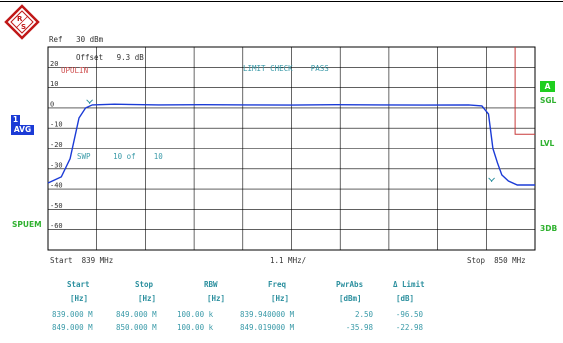 This screenshot has width=563, height=343. Describe the element at coordinates (405, 298) in the screenshot. I see `table-unit-5: [dB]` at that location.